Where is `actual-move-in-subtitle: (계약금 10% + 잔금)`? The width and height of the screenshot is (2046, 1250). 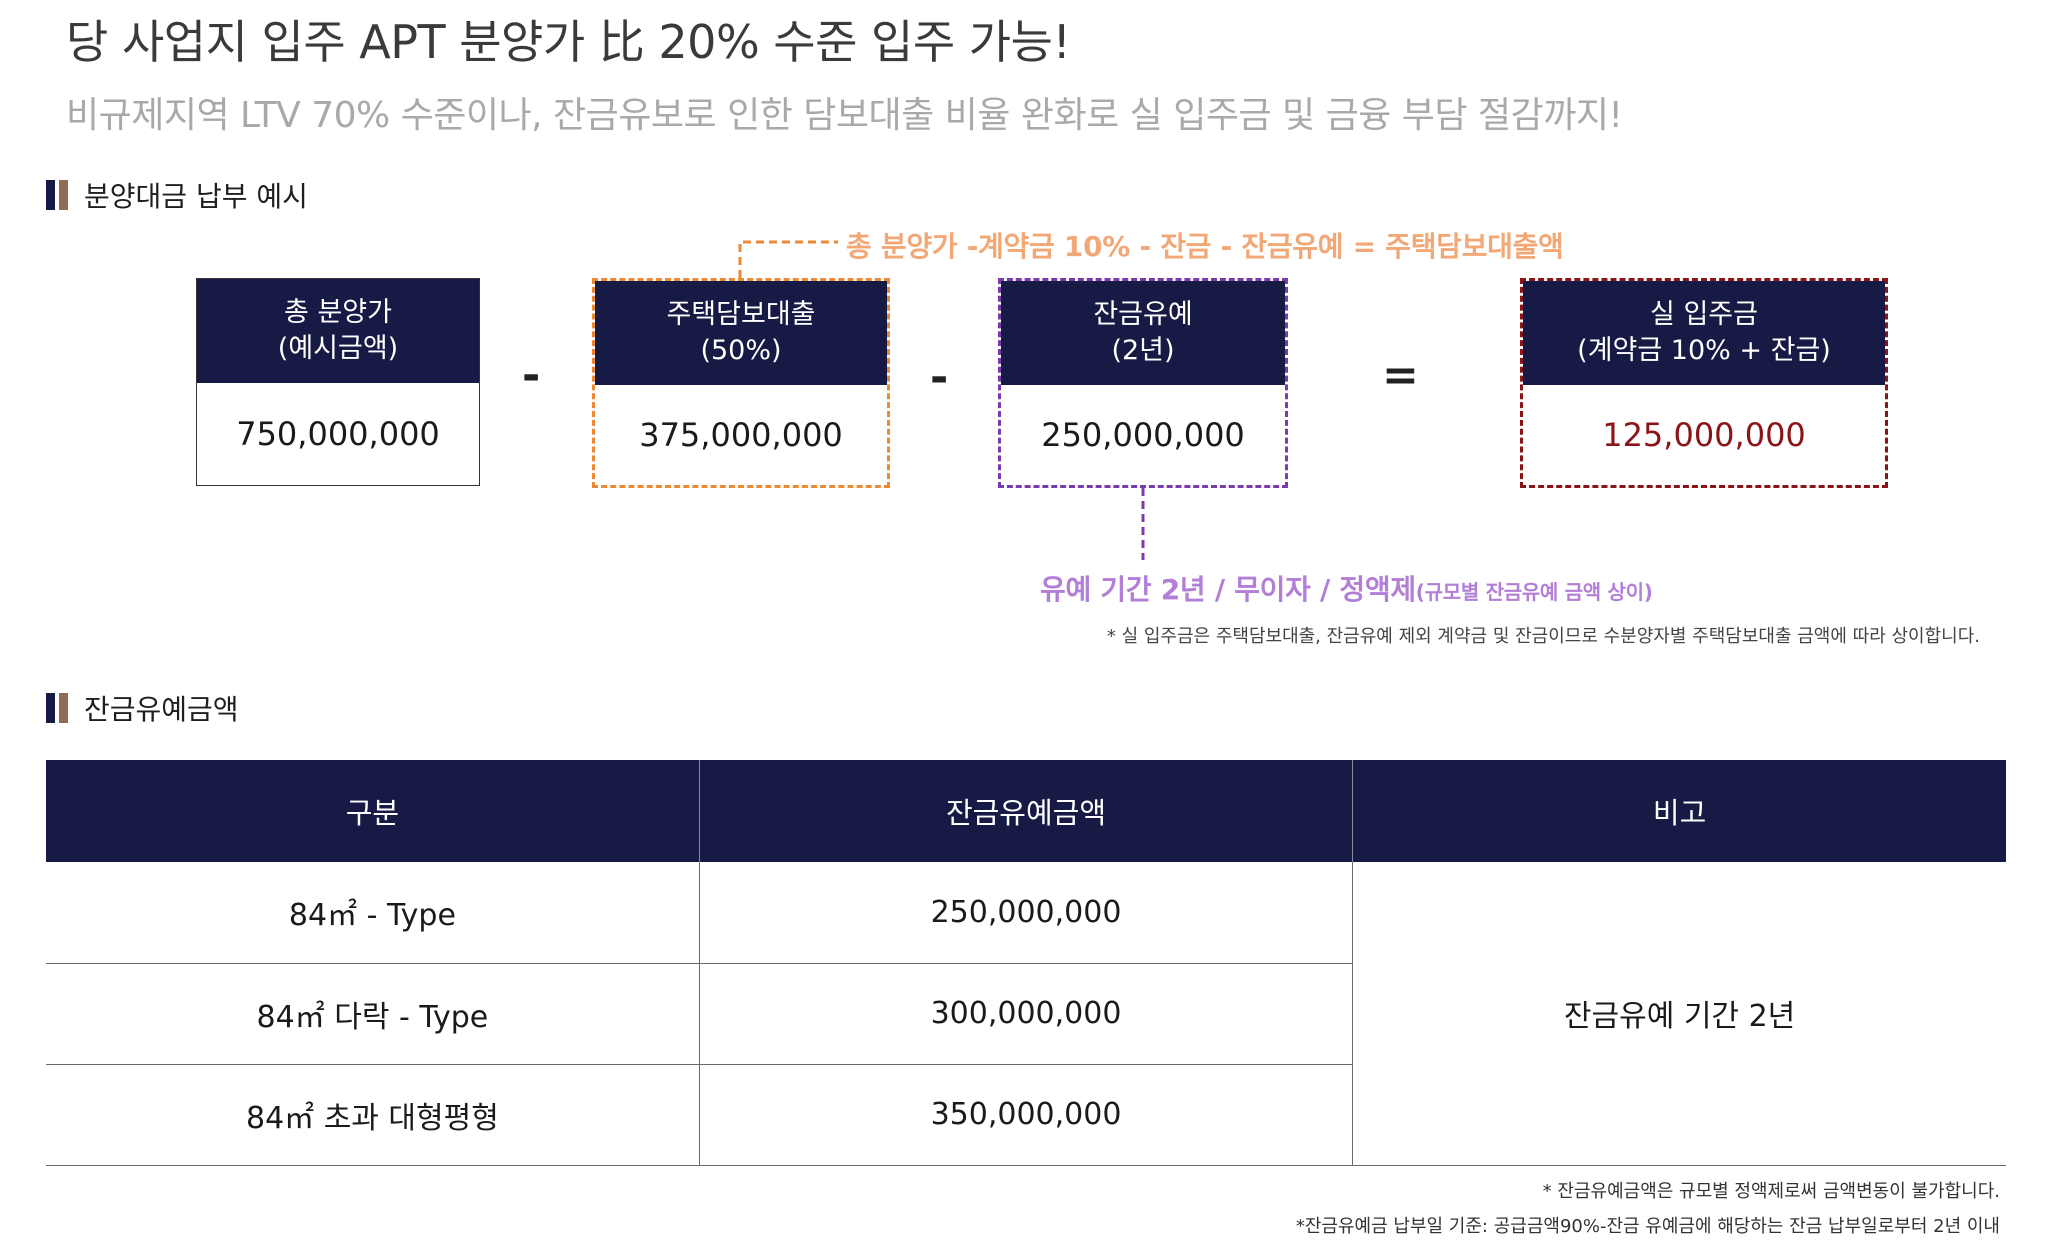
actual-move-in-subtitle: (계약금 10% + 잔금) is located at coordinates (1704, 350).